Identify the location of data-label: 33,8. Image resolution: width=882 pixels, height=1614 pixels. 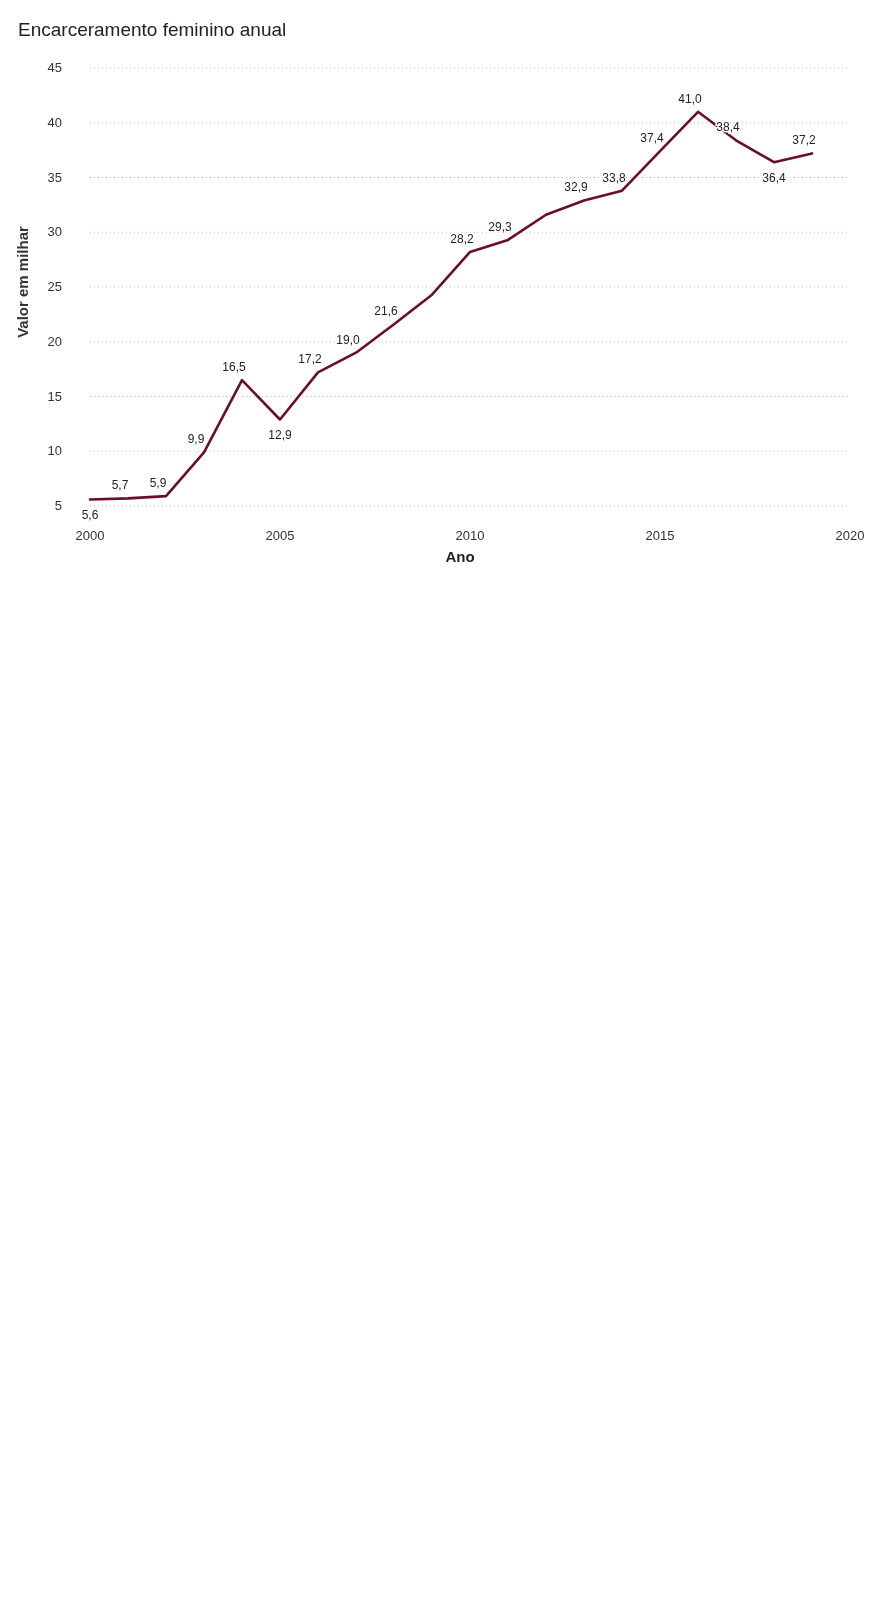
(614, 177).